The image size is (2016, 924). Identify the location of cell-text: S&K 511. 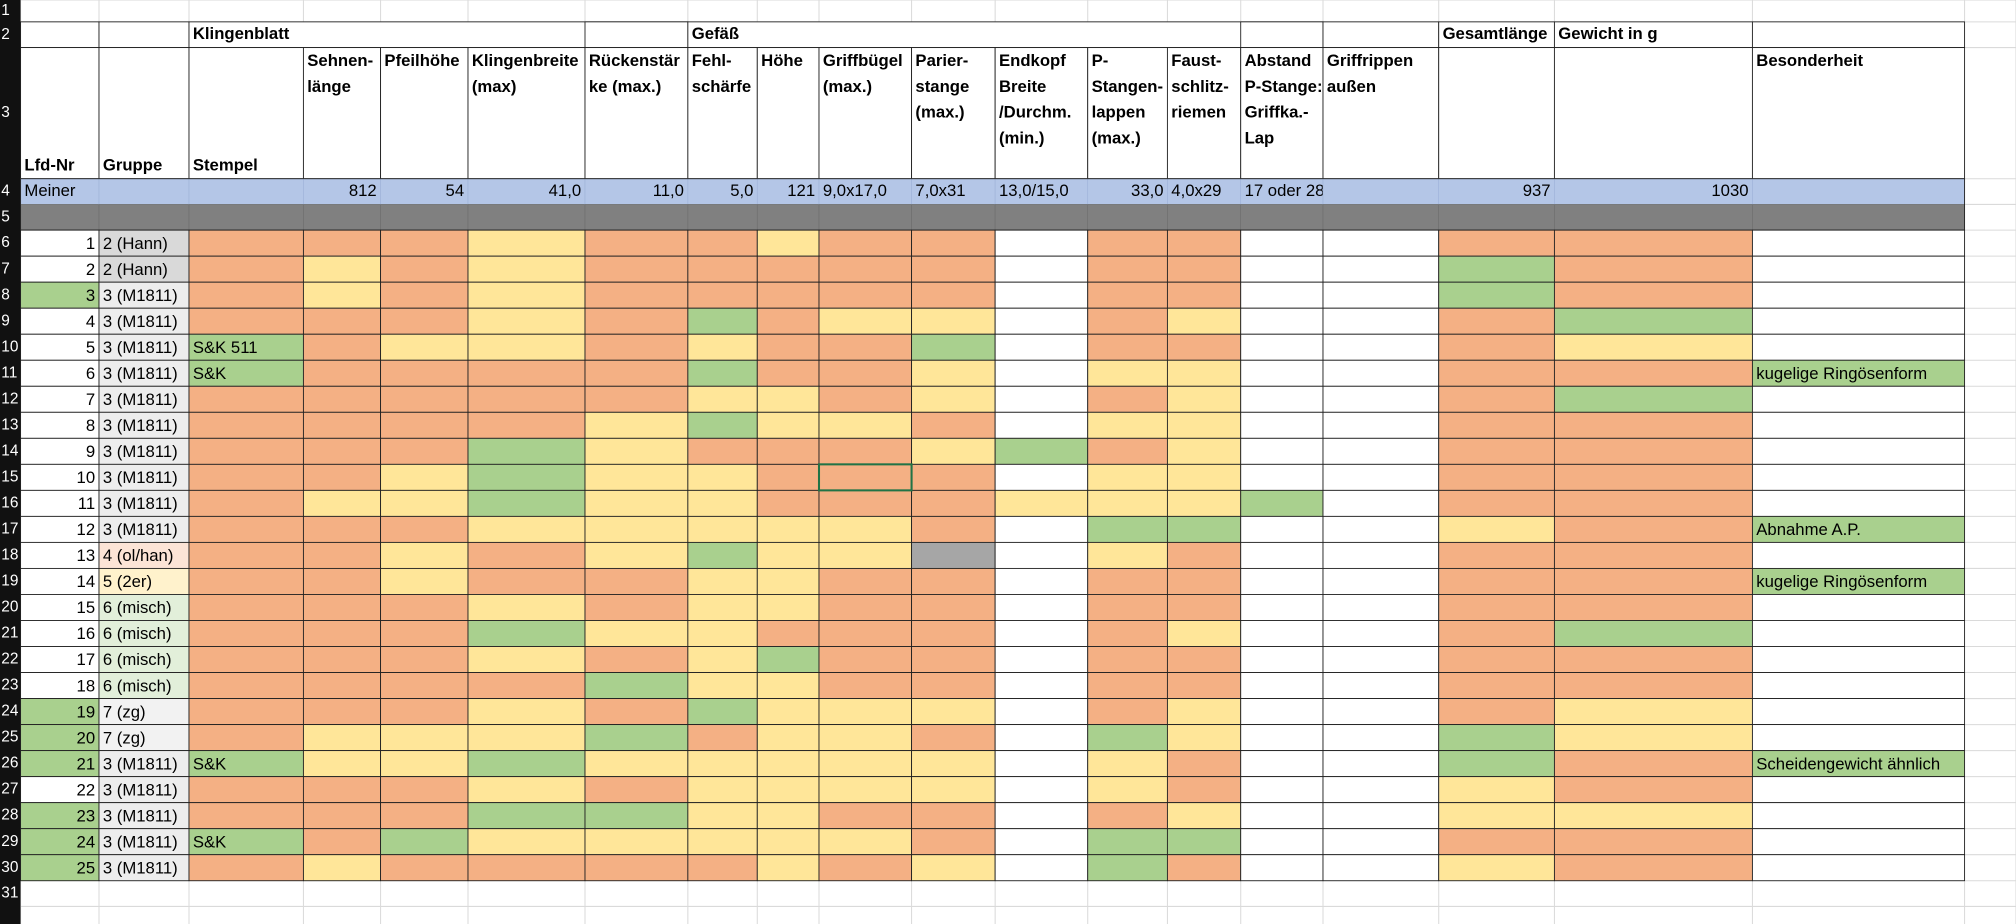
(225, 347).